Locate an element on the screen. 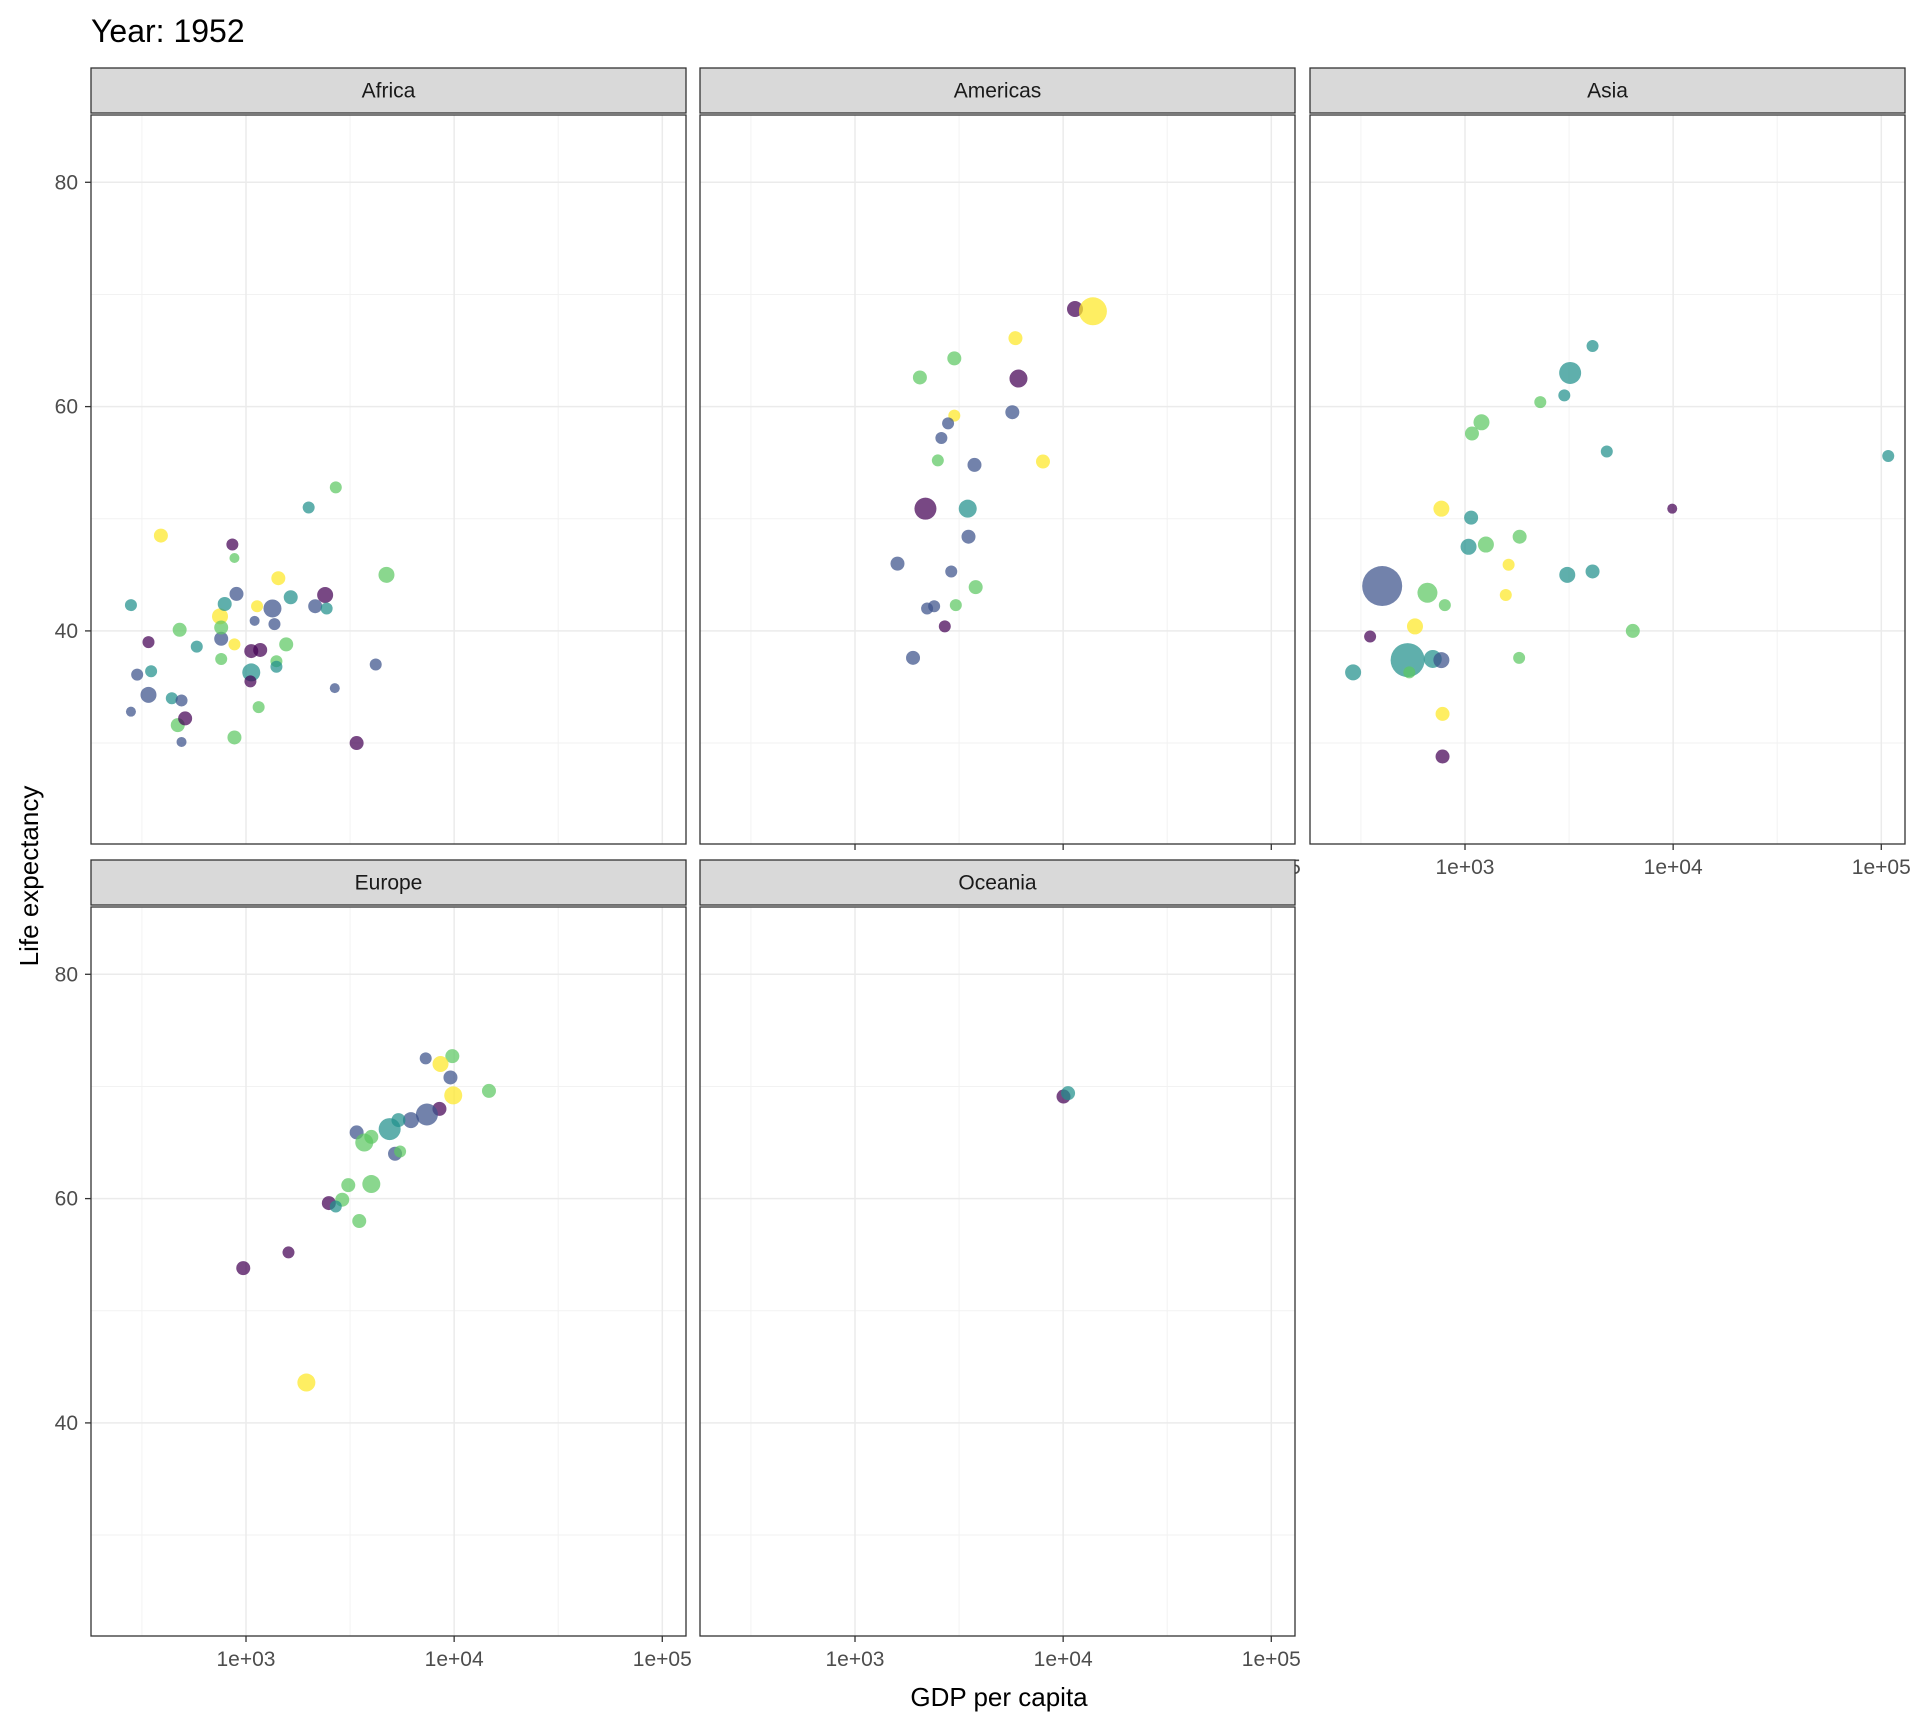  facet-africa: Africa 40 60 80 is located at coordinates (371, 456).